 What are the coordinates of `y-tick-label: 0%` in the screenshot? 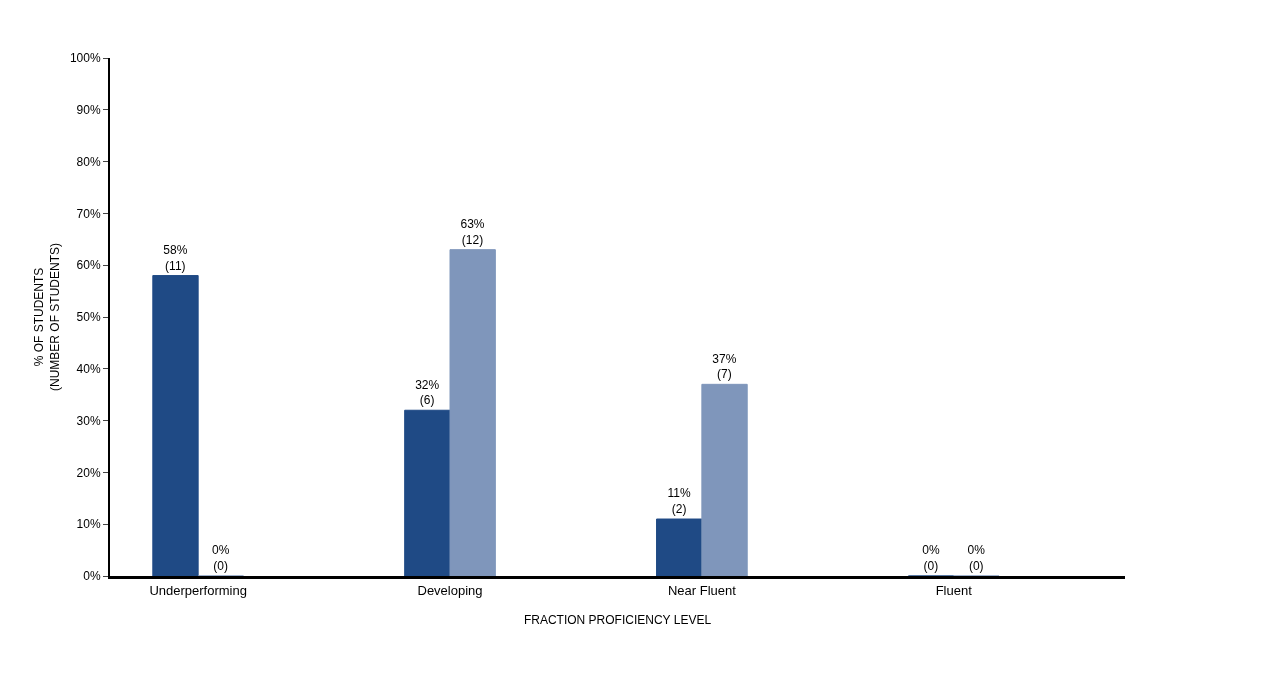 It's located at (92, 576).